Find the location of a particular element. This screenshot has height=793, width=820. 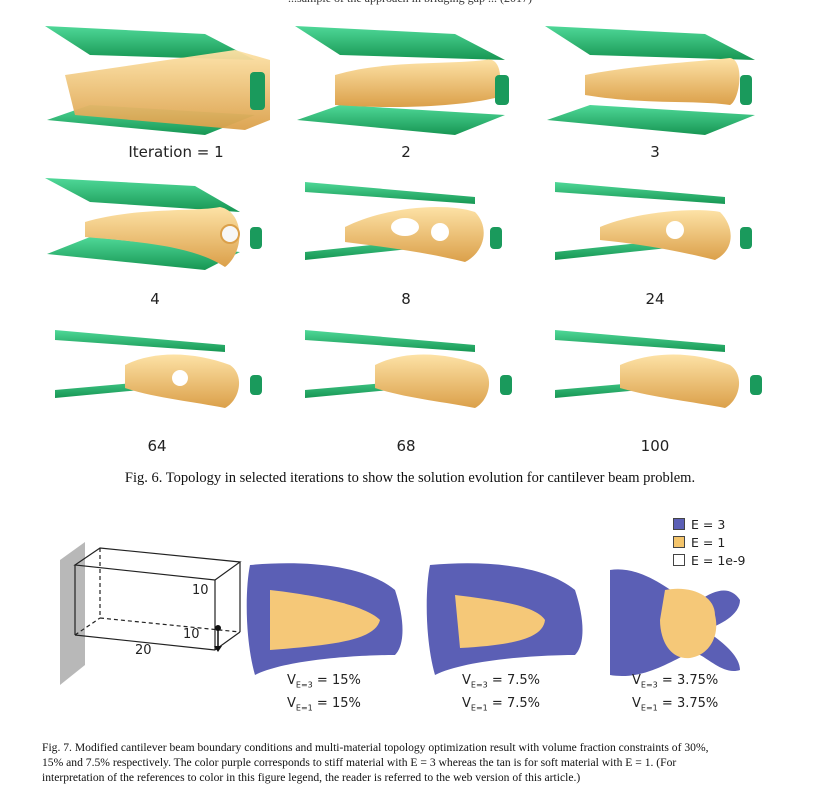

iteration-label-68: 68 is located at coordinates (406, 446).